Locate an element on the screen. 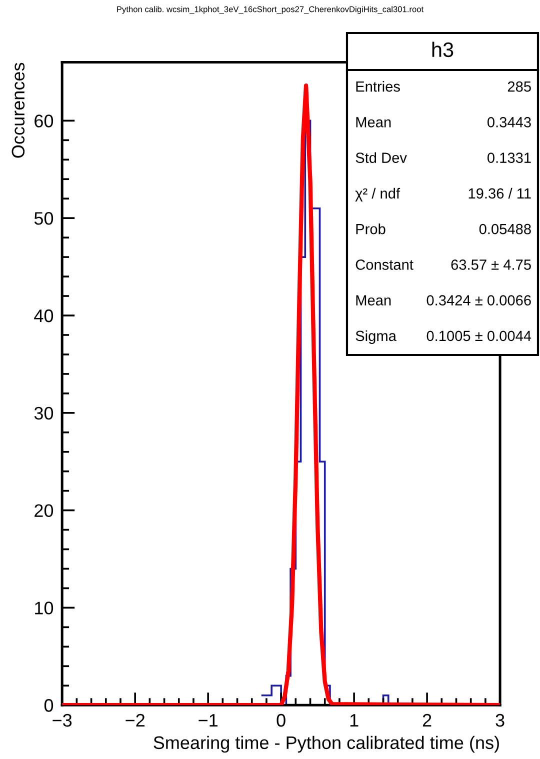 The width and height of the screenshot is (540, 759). x-tick-label: 1 is located at coordinates (354, 720).